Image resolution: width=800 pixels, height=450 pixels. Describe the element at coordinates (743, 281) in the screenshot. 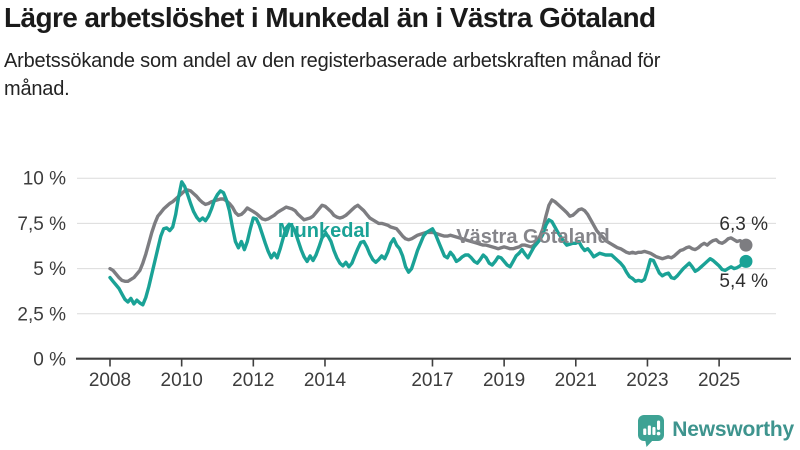

I see `end-value-munkedal: 5,4 %` at that location.